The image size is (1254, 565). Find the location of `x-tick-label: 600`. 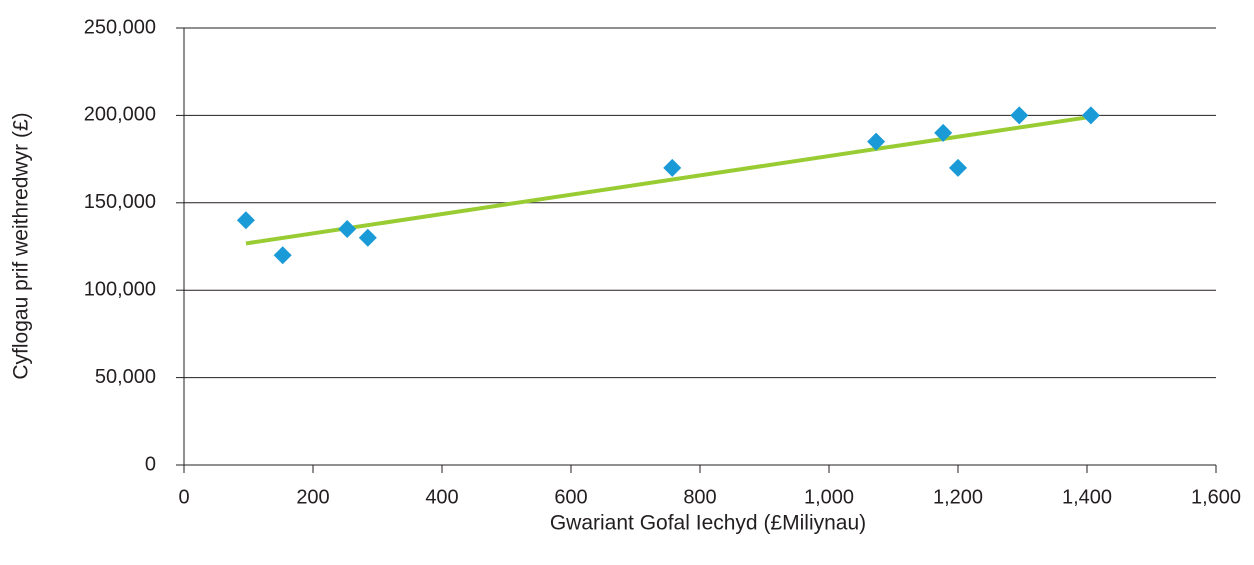

x-tick-label: 600 is located at coordinates (570, 497).